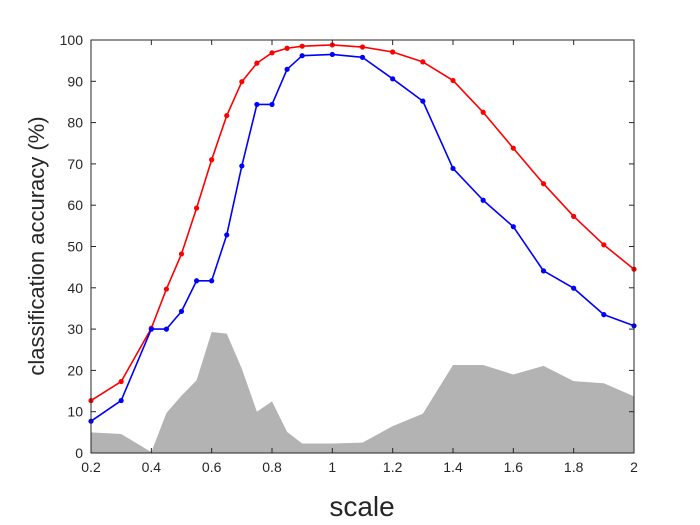  What do you see at coordinates (332, 467) in the screenshot?
I see `x-tick-label: 1` at bounding box center [332, 467].